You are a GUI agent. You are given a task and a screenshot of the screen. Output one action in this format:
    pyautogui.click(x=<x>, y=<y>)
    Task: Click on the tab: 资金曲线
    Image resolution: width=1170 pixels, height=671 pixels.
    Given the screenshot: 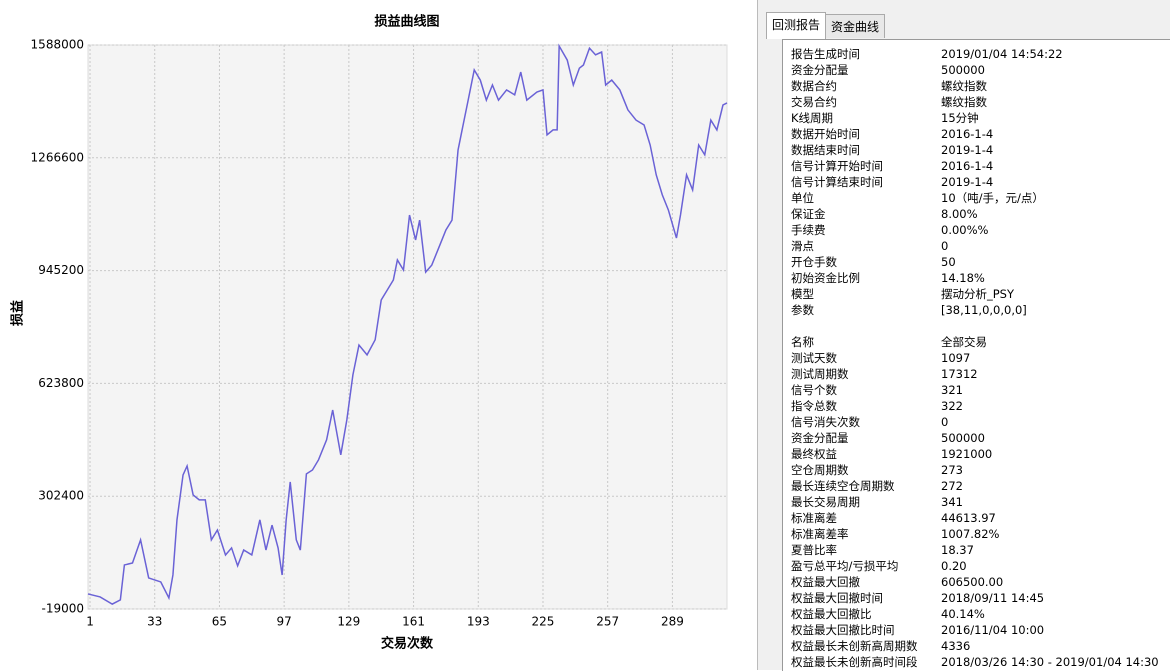 What is the action you would take?
    pyautogui.click(x=855, y=26)
    